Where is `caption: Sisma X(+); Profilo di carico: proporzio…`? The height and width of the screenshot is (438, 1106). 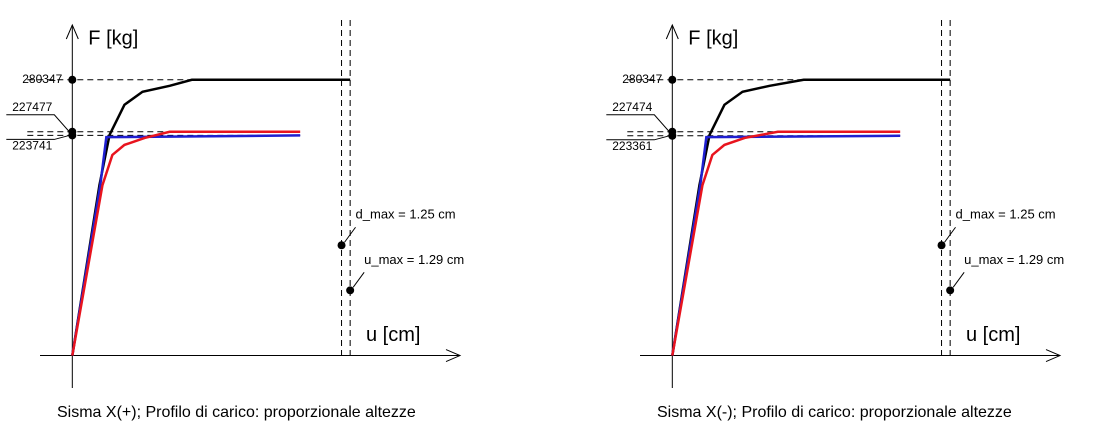
caption: Sisma X(+); Profilo di carico: proporzio… is located at coordinates (236, 412).